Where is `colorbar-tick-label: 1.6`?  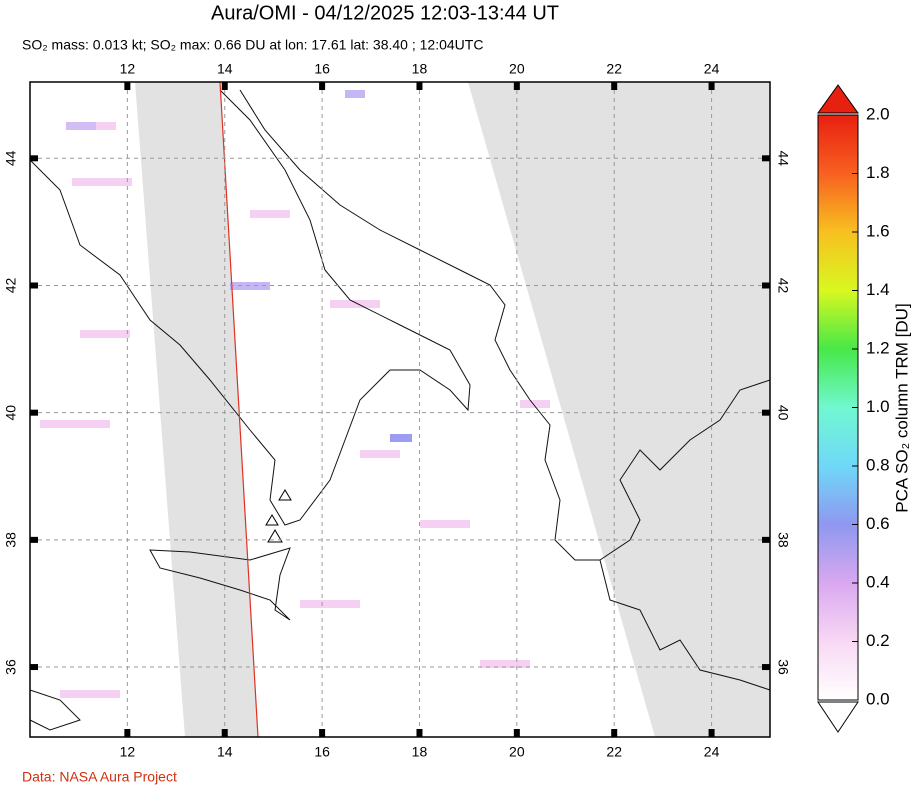 colorbar-tick-label: 1.6 is located at coordinates (878, 230).